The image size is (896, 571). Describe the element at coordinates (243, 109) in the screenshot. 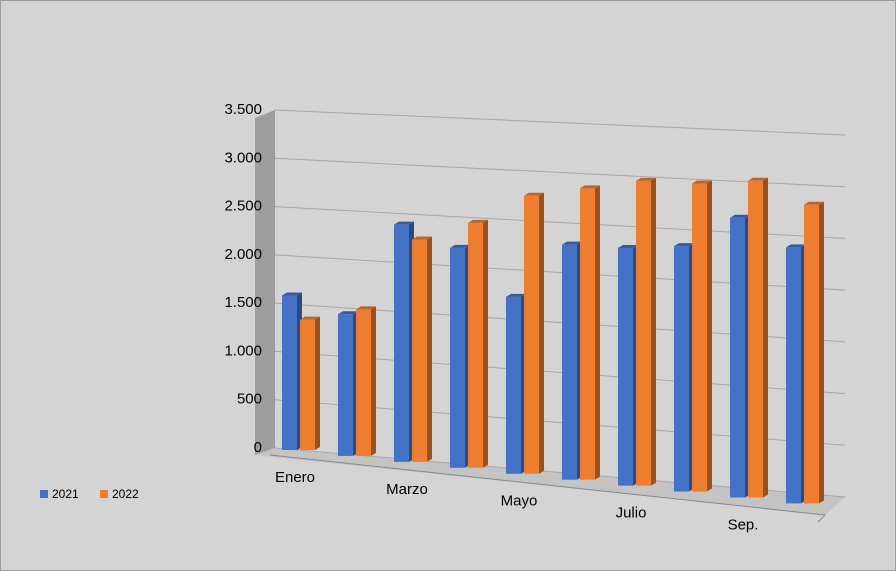

I see `y-tick-label: 3.500` at that location.